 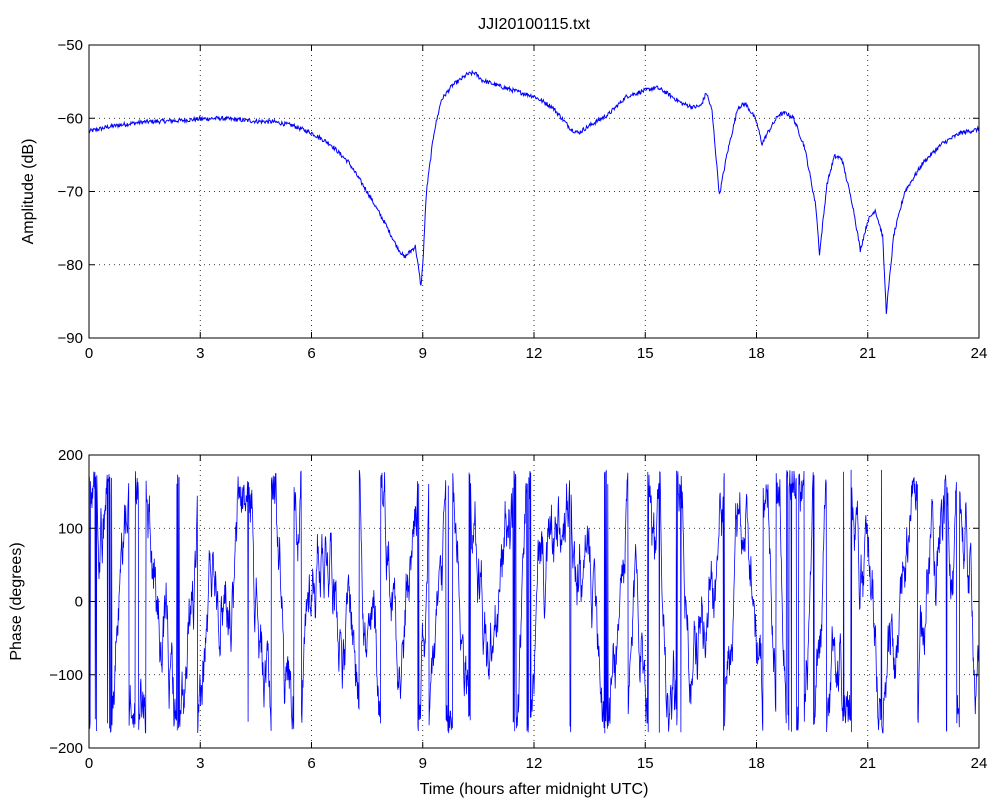 What do you see at coordinates (534, 789) in the screenshot?
I see `phase-x-axis-label: Time (hours after midnight UTC)` at bounding box center [534, 789].